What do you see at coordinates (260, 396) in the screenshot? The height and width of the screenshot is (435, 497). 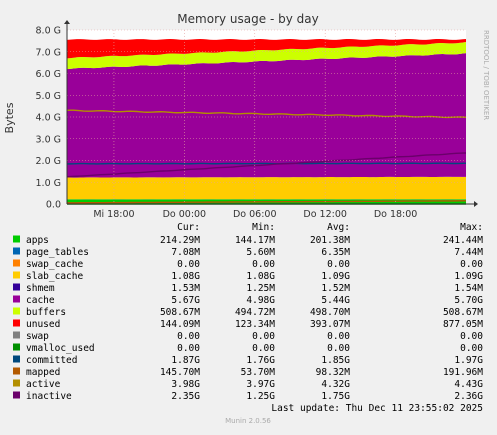 I see `legend-value: 1.25G` at bounding box center [260, 396].